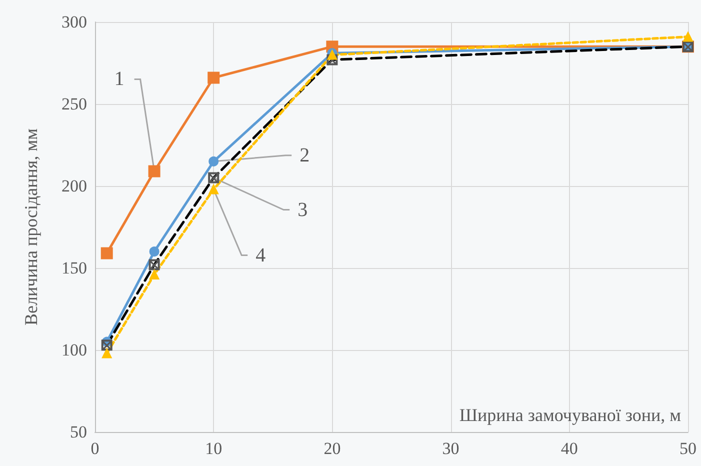 The width and height of the screenshot is (701, 466). Describe the element at coordinates (74, 104) in the screenshot. I see `y-tick-label: 250` at that location.